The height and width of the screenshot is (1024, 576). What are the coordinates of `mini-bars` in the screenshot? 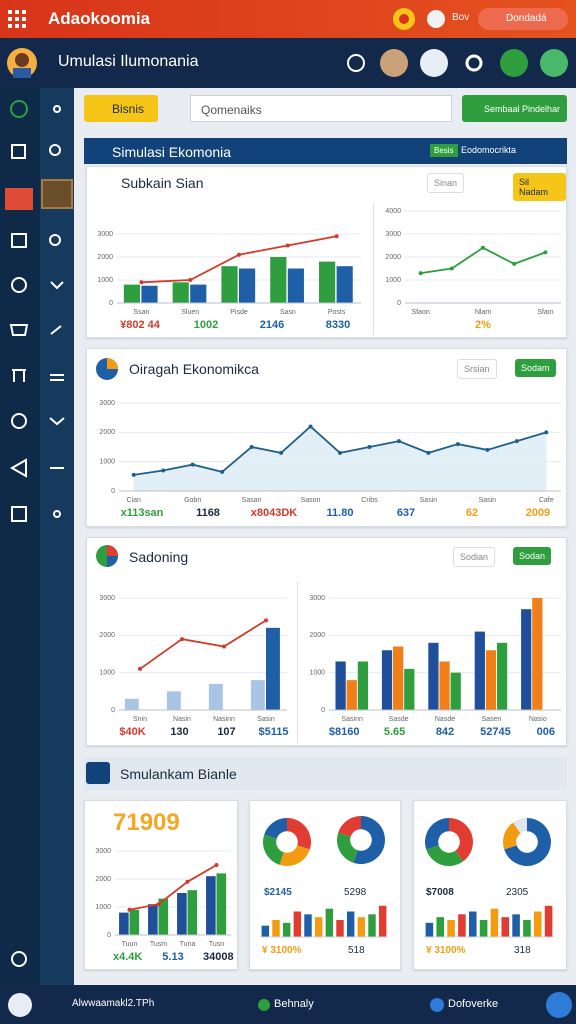 It's located at (489, 921).